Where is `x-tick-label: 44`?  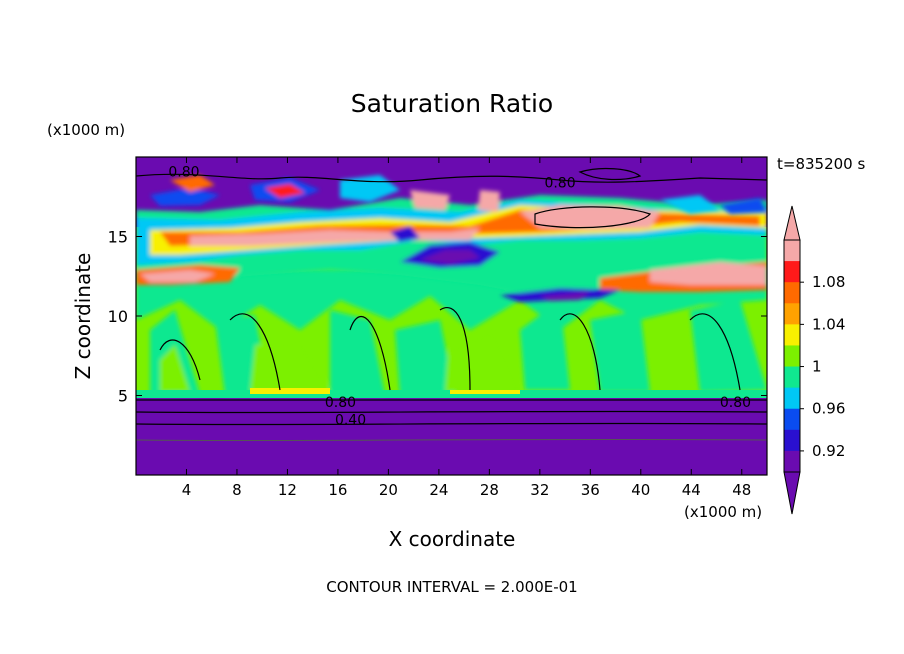 x-tick-label: 44 is located at coordinates (691, 490).